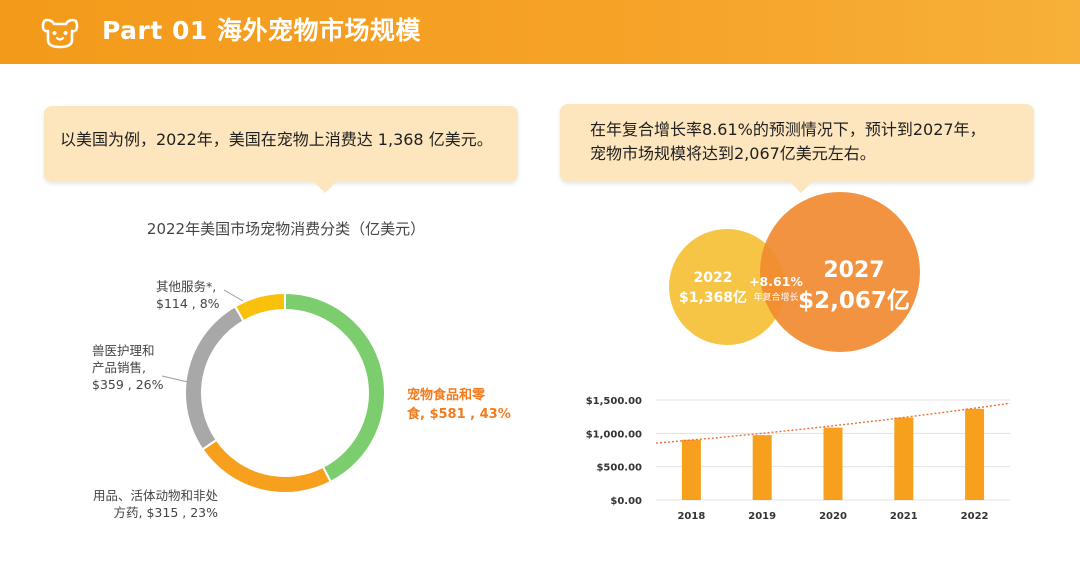 The image size is (1080, 572). Describe the element at coordinates (854, 270) in the screenshot. I see `venn-right-year: 2027` at that location.